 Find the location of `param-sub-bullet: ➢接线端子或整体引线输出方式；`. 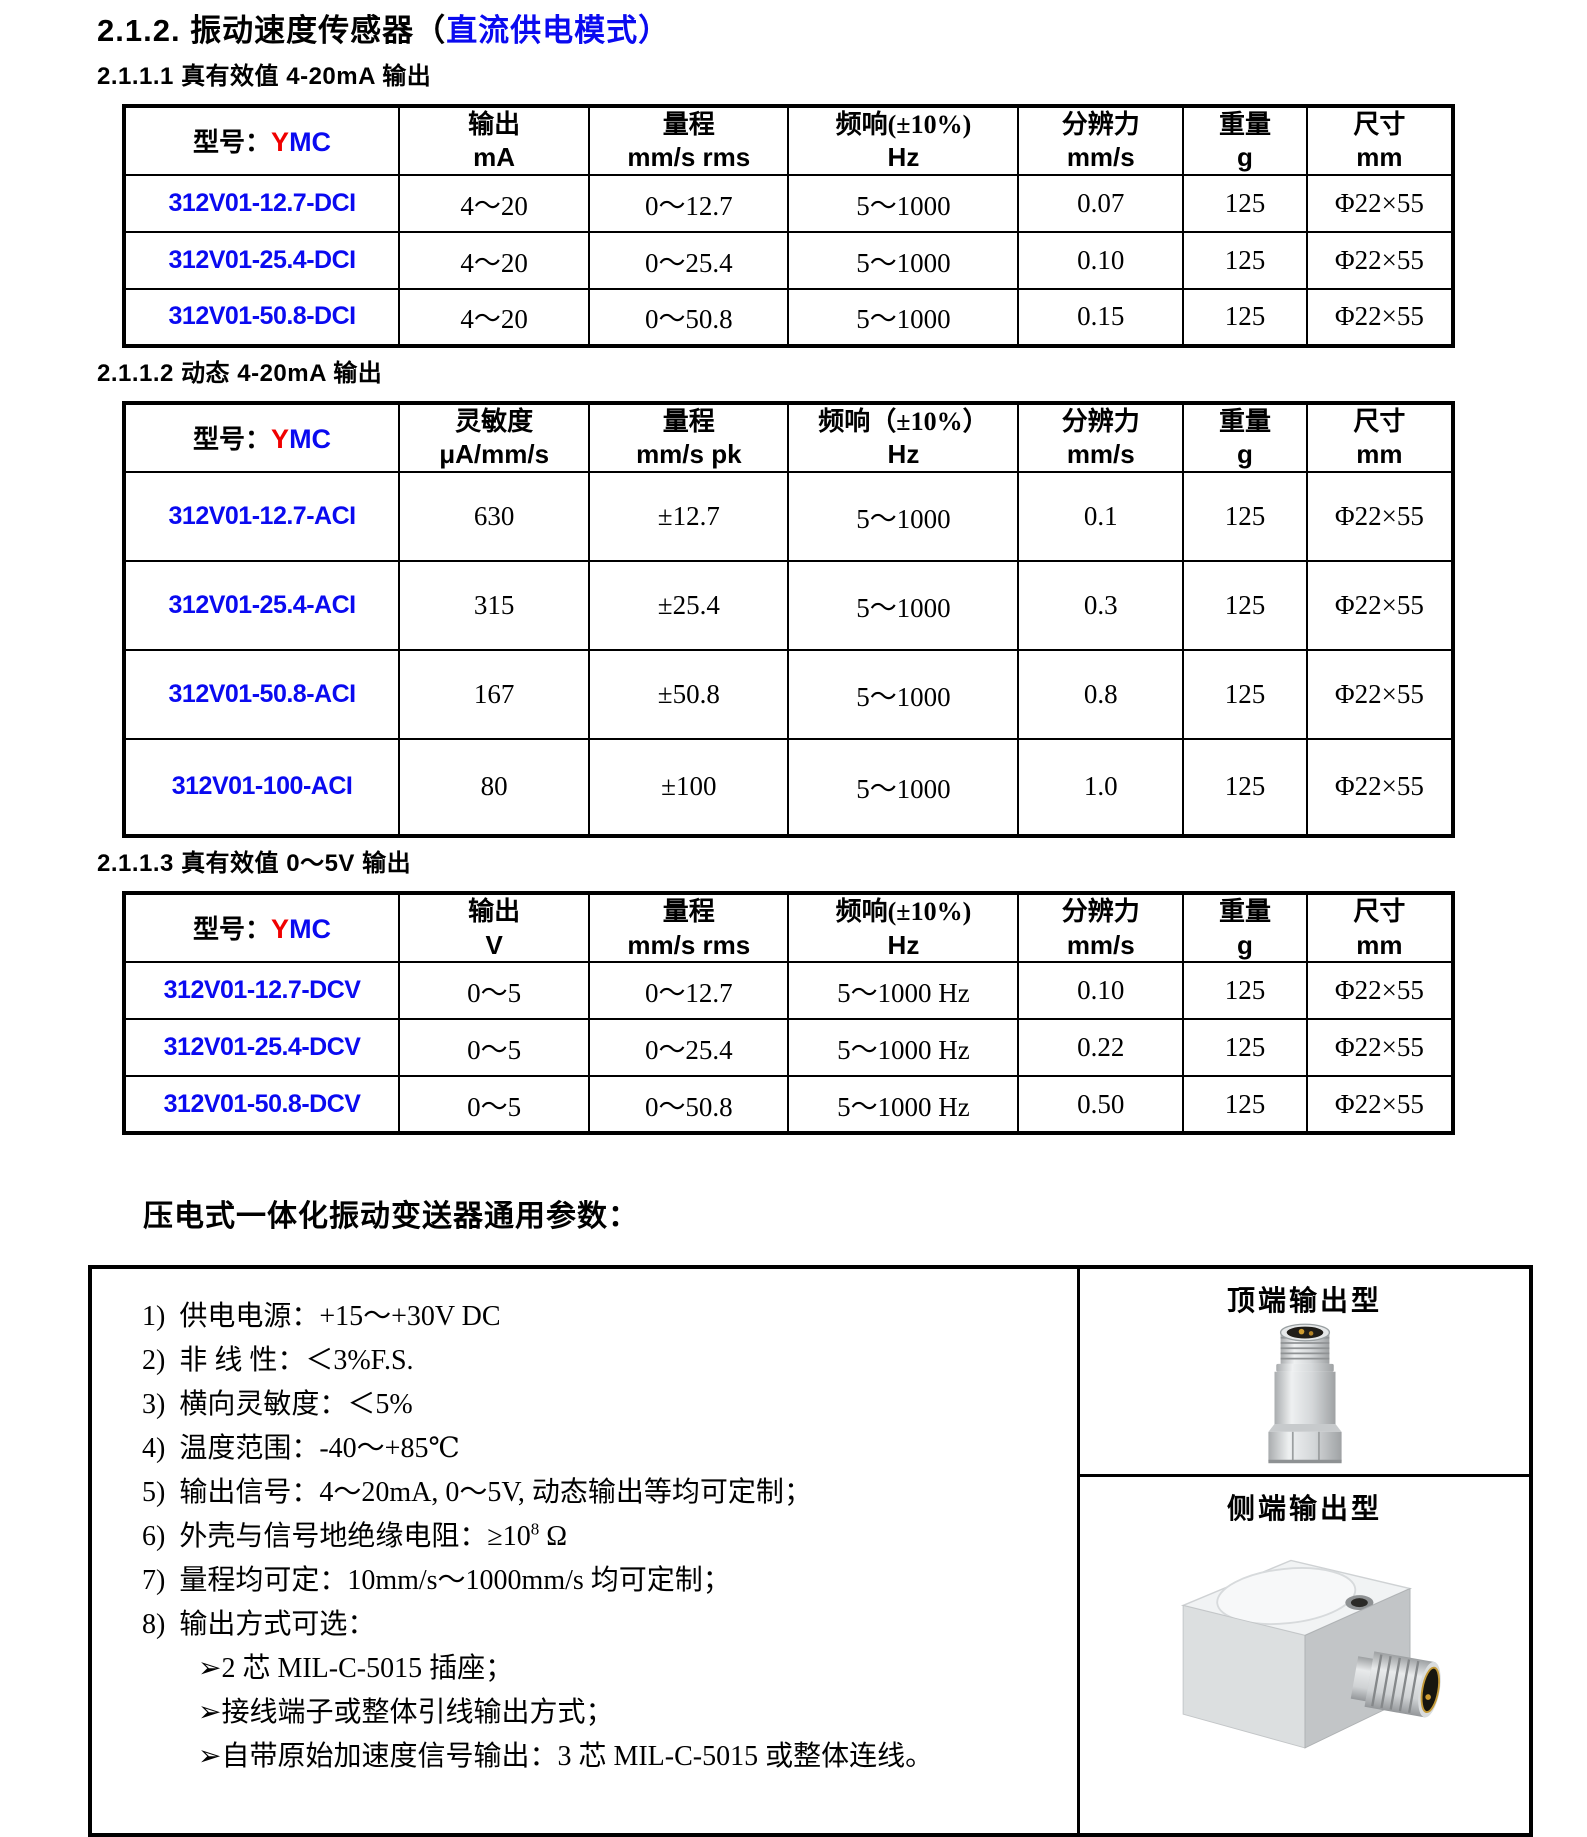

param-sub-bullet: ➢接线端子或整体引线输出方式； is located at coordinates (406, 1713).